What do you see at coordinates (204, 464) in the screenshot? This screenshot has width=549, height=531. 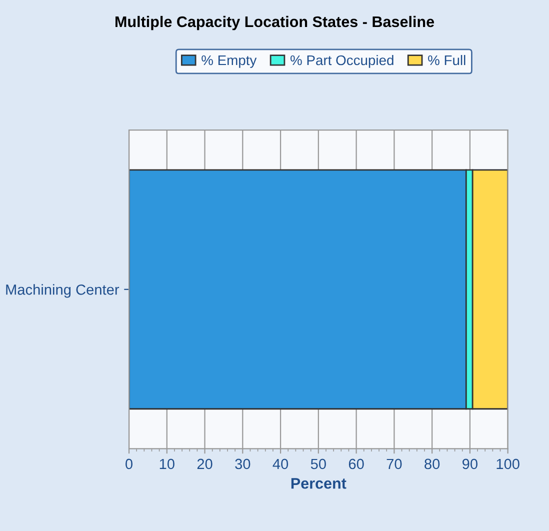 I see `x-tick-label: 20` at bounding box center [204, 464].